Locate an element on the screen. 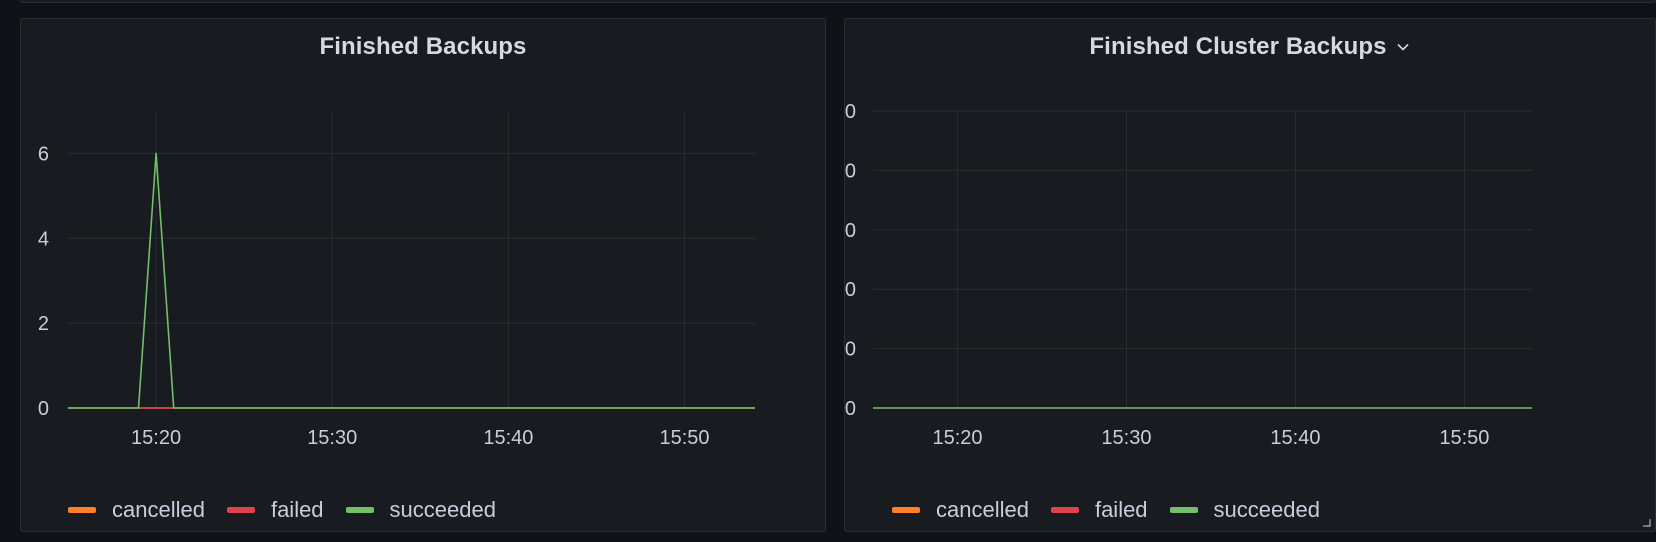 The image size is (1656, 542). panel-header: Finished Cluster Backups is located at coordinates (1250, 47).